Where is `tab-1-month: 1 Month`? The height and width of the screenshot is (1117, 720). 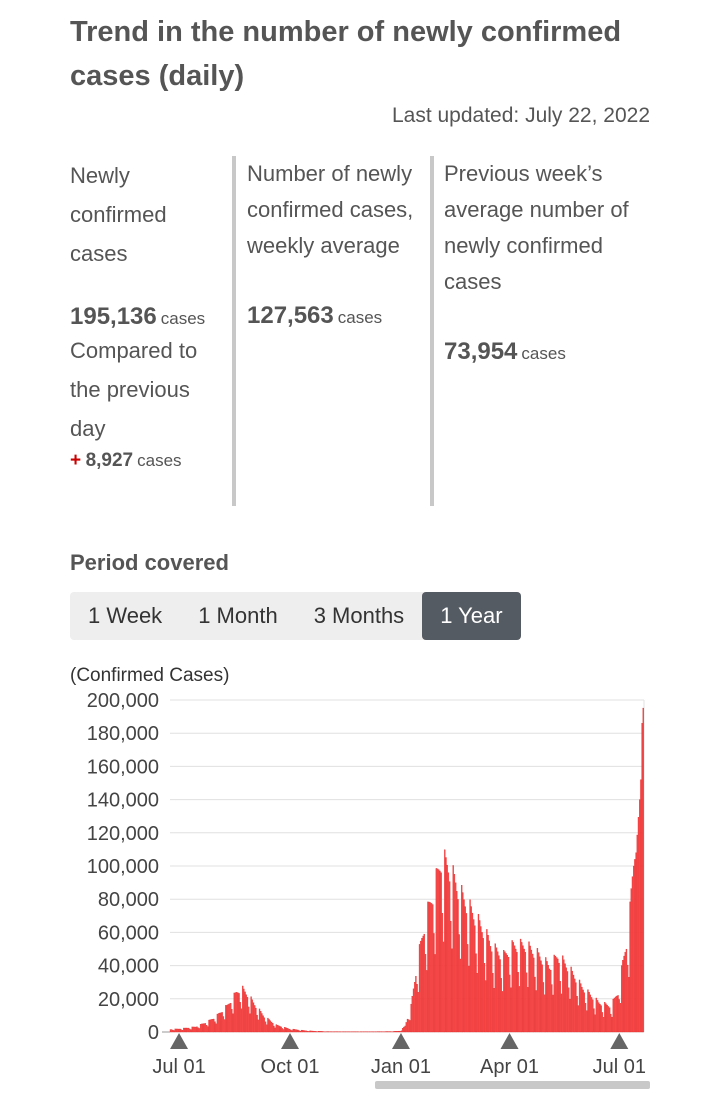
tab-1-month: 1 Month is located at coordinates (238, 615).